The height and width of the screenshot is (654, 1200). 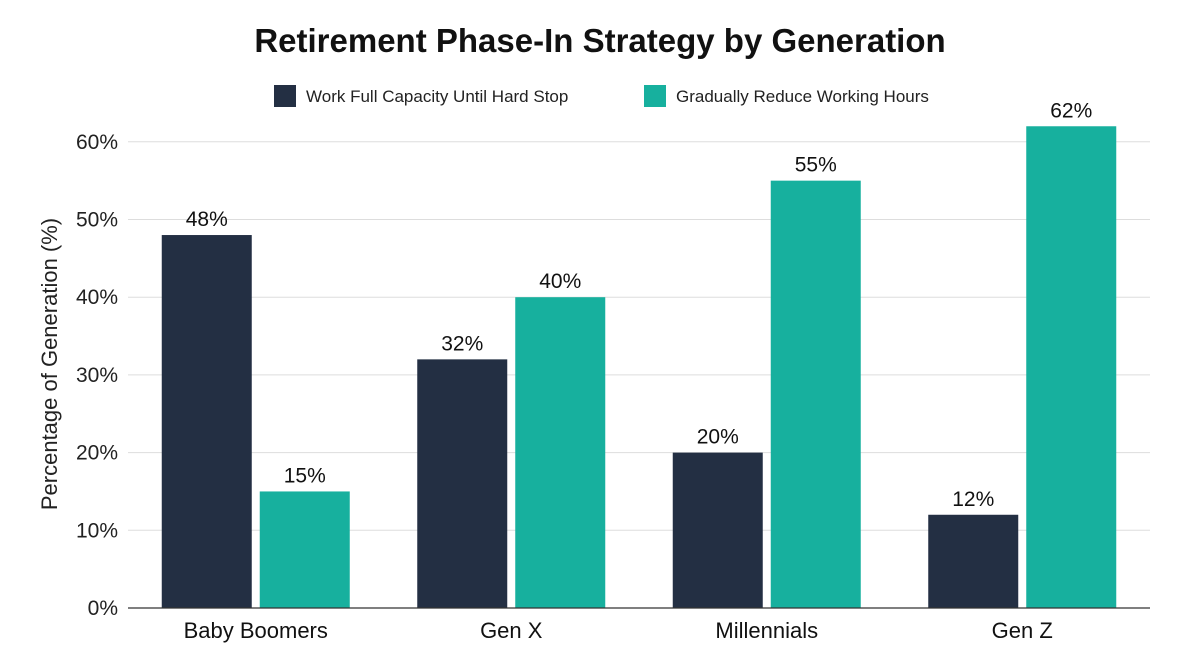 I want to click on data-label: 32%, so click(x=462, y=343).